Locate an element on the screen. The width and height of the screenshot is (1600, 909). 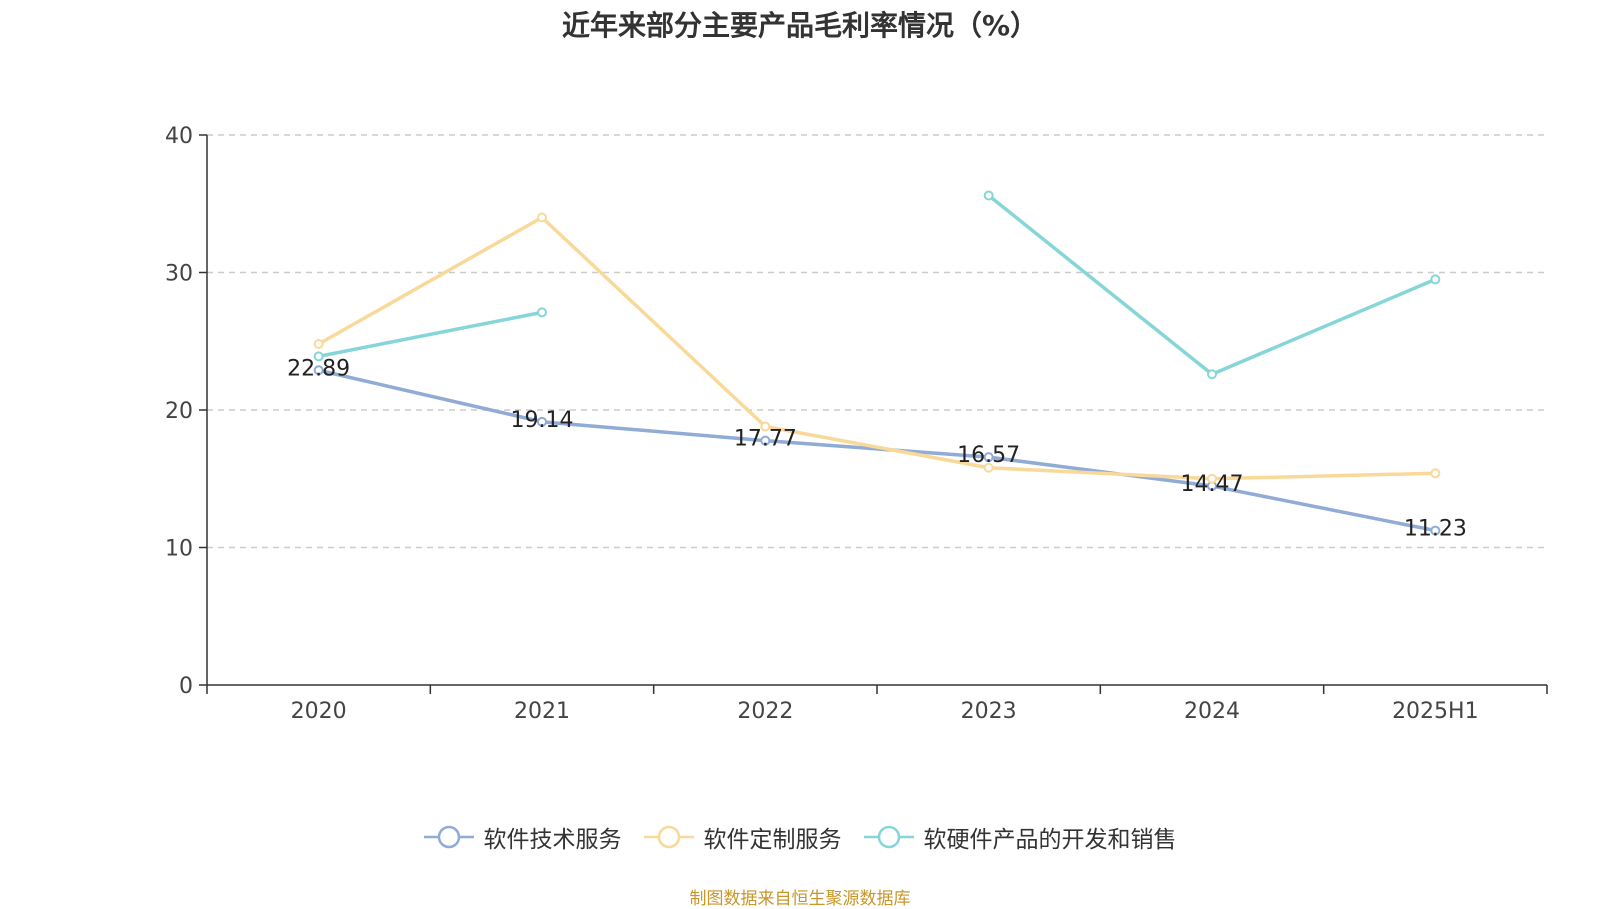
x-tick-label: 2021 is located at coordinates (542, 711).